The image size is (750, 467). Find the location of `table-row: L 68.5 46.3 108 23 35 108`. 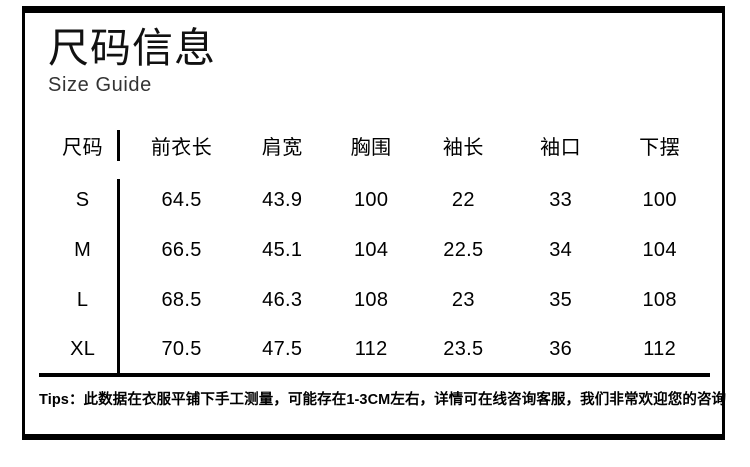

table-row: L 68.5 46.3 108 23 35 108 is located at coordinates (374, 300).